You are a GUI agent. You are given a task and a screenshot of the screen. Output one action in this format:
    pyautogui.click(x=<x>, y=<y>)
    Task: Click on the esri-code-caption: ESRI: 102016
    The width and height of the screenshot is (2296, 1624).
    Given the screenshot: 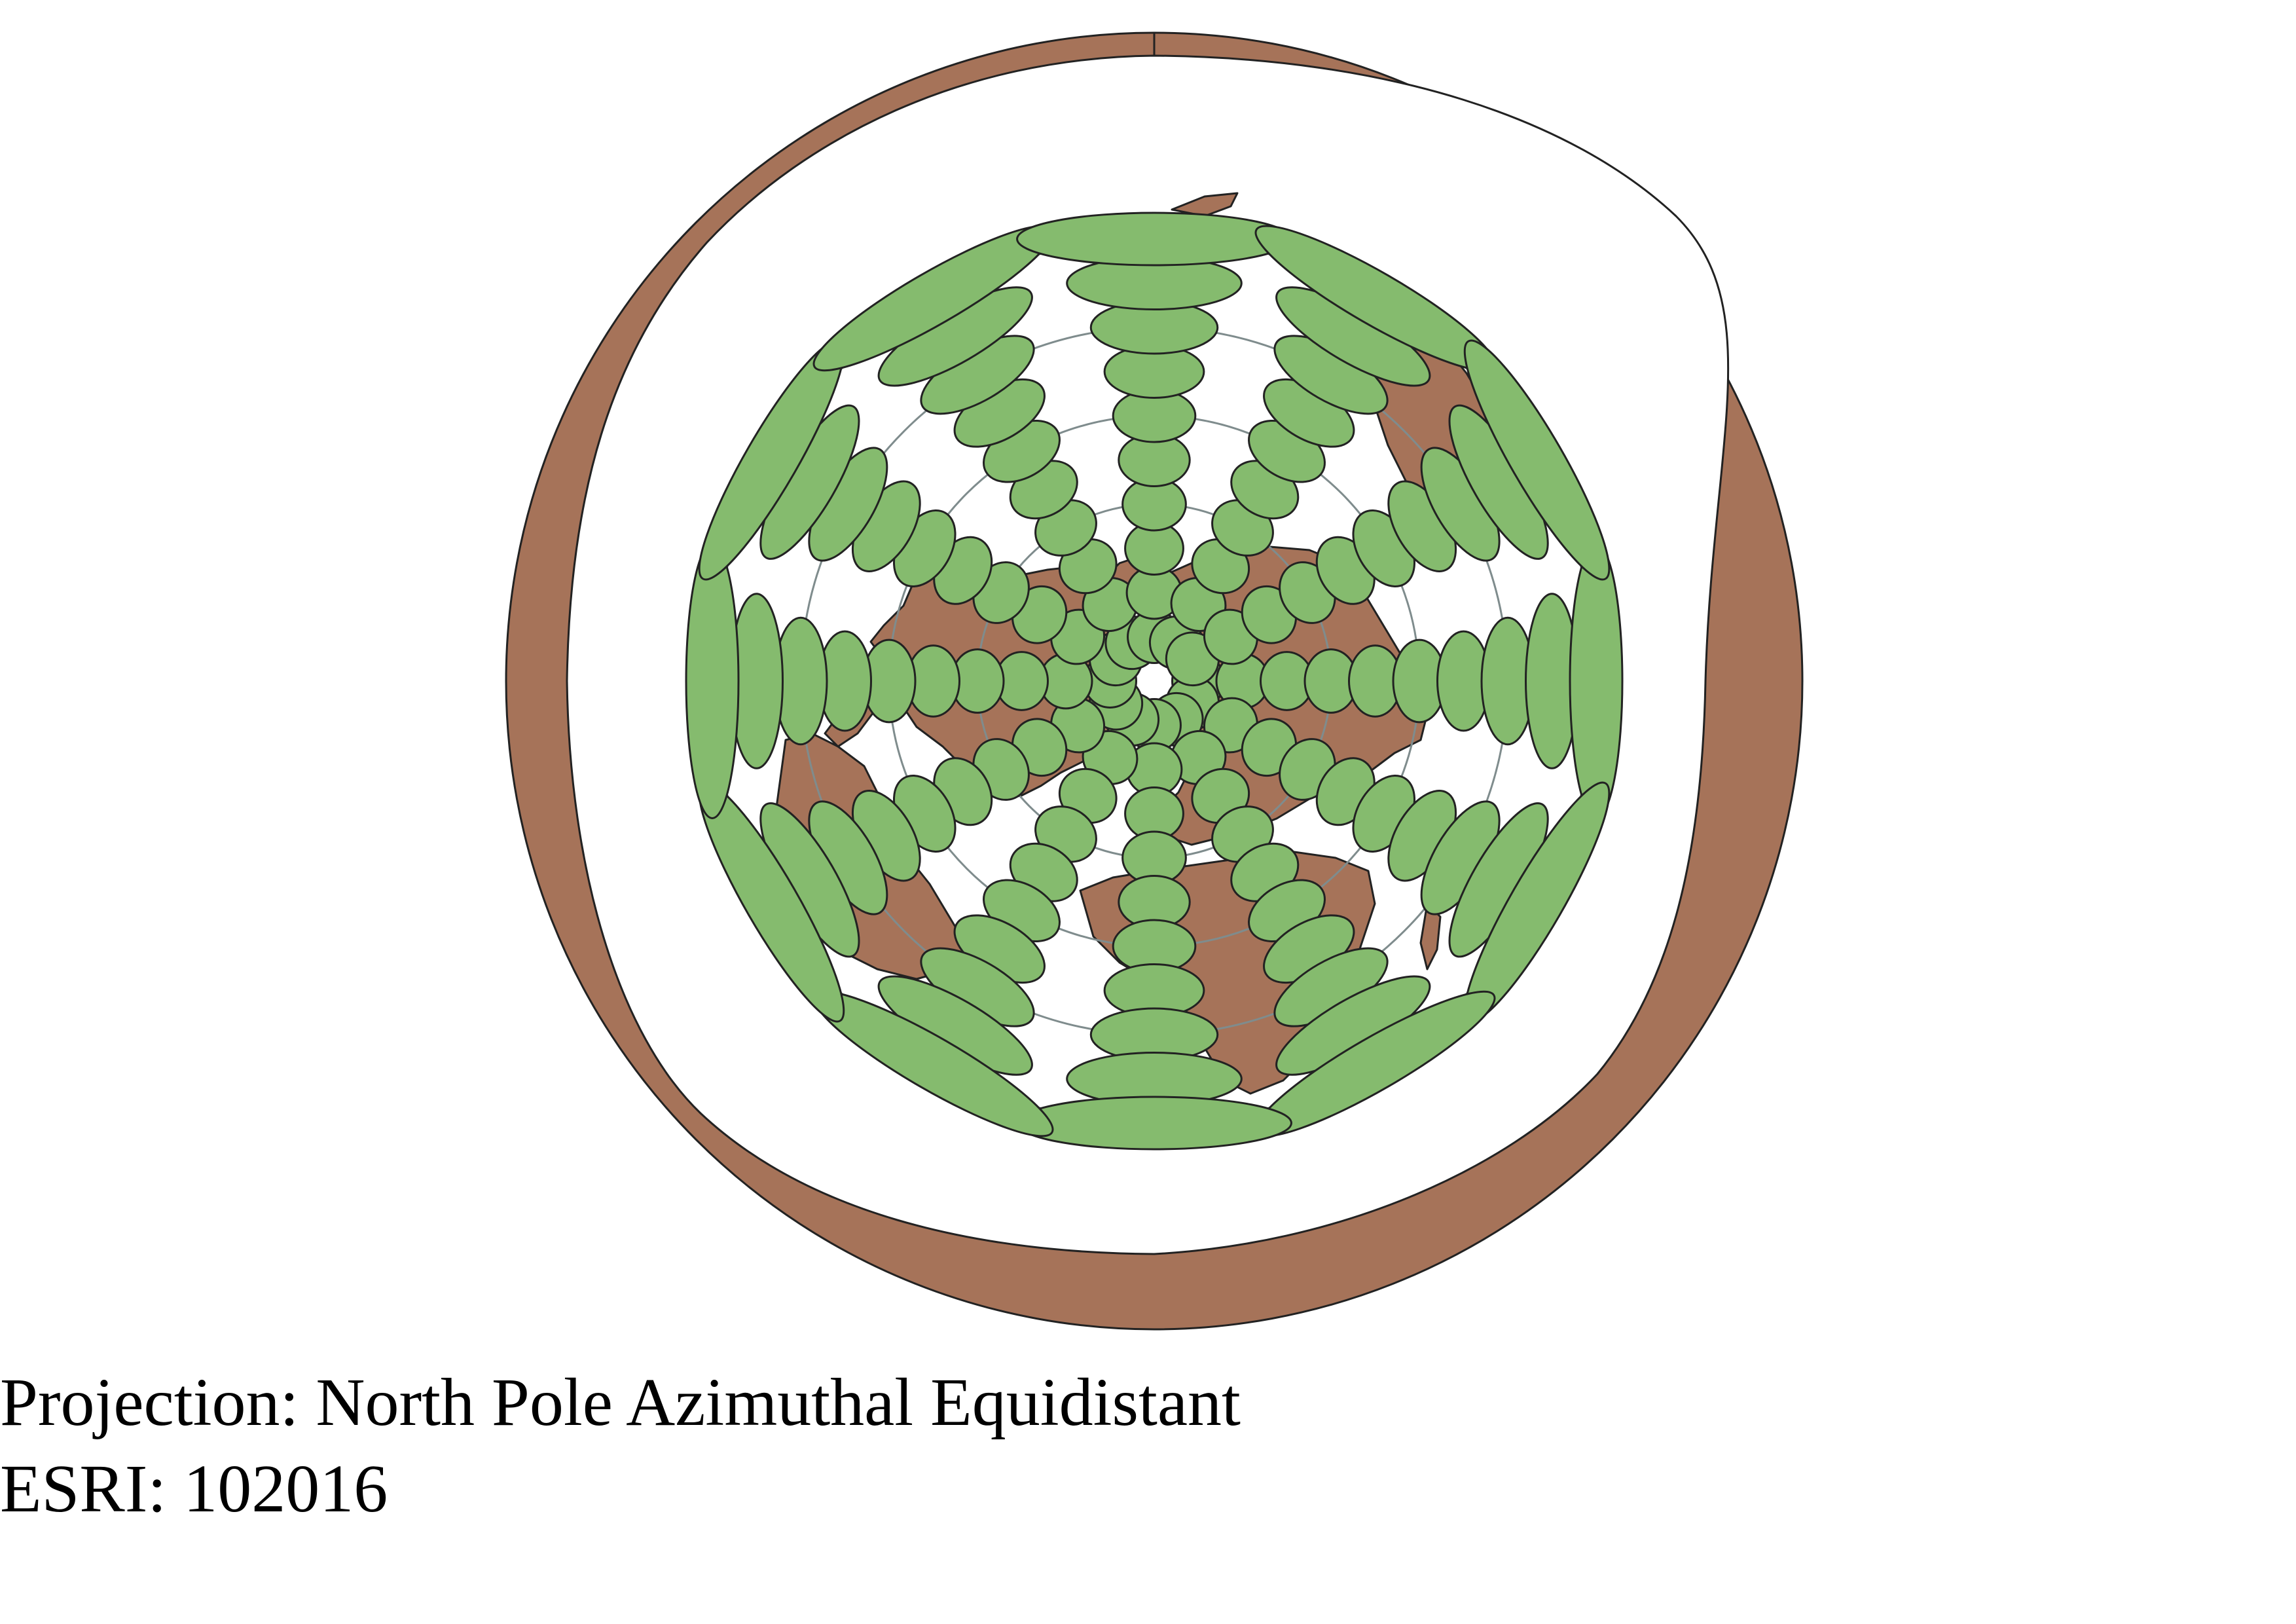 What is the action you would take?
    pyautogui.click(x=194, y=1488)
    